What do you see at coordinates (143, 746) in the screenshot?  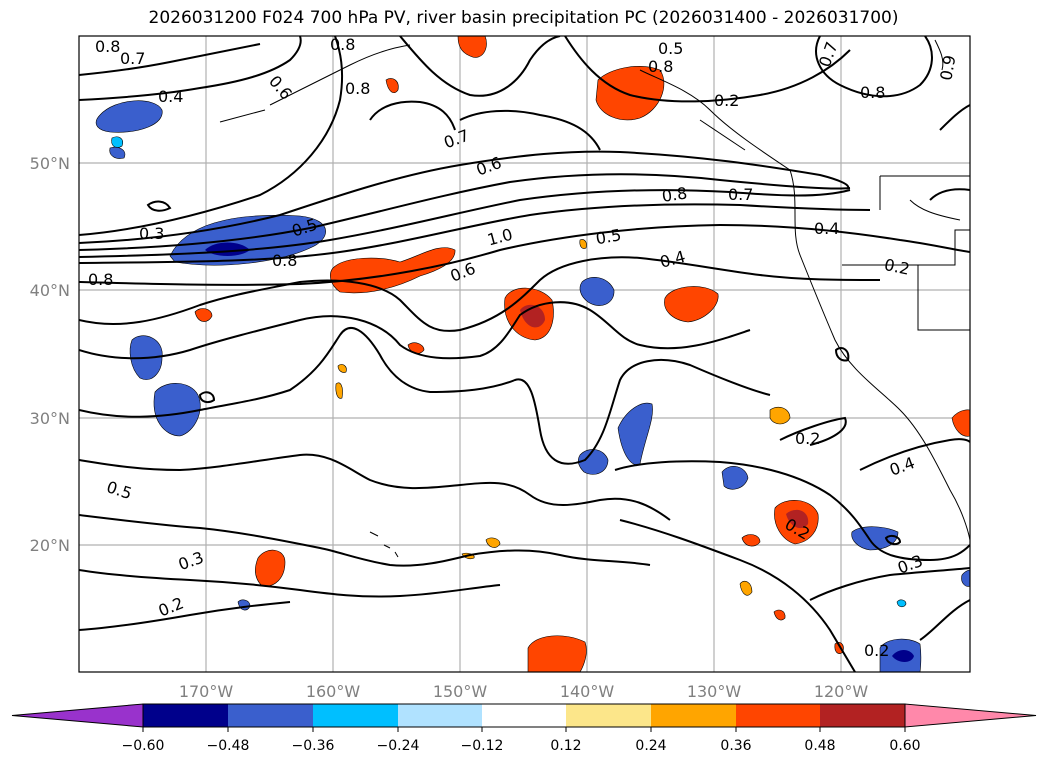 I see `colorbar-tick-label: −0.60` at bounding box center [143, 746].